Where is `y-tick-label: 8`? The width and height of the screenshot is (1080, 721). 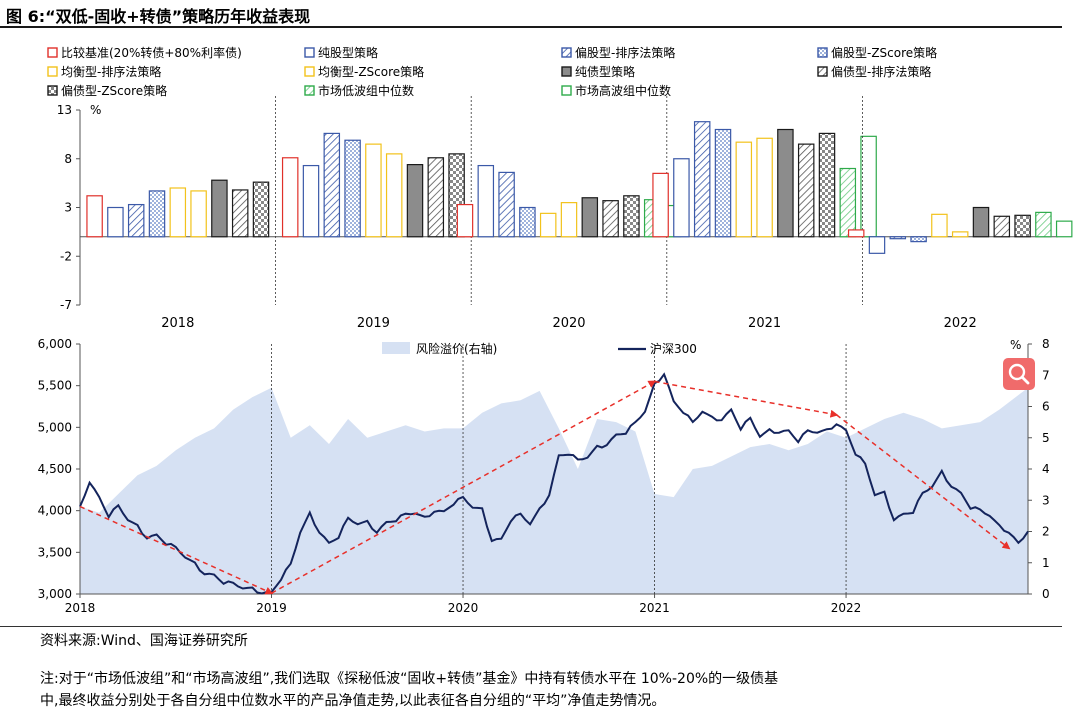
y-tick-label: 8 is located at coordinates (68, 159).